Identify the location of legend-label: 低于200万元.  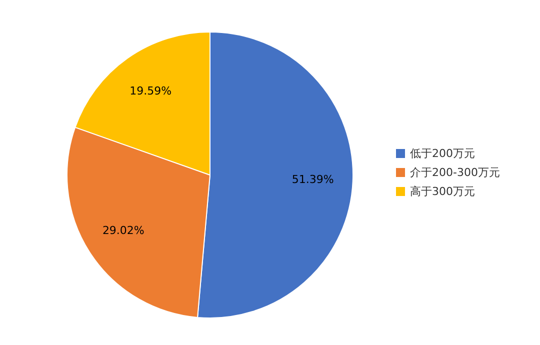
(443, 153).